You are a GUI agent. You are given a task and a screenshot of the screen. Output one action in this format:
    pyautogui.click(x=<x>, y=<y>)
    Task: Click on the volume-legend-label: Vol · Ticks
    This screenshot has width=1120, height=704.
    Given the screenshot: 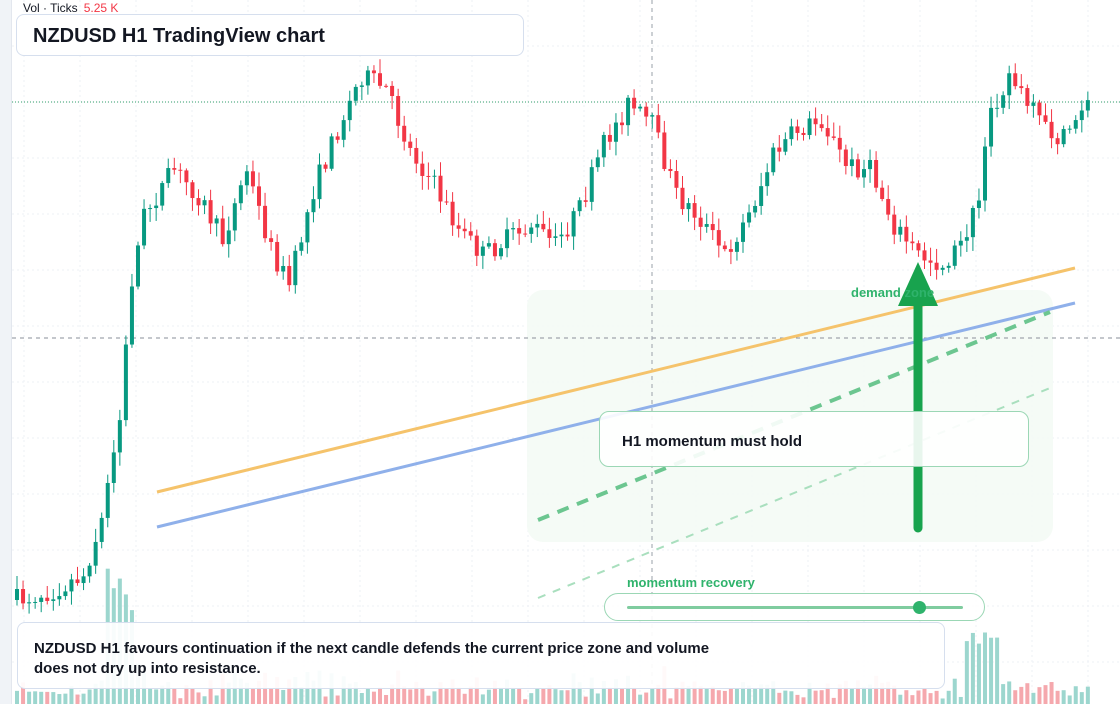 What is the action you would take?
    pyautogui.click(x=50, y=8)
    